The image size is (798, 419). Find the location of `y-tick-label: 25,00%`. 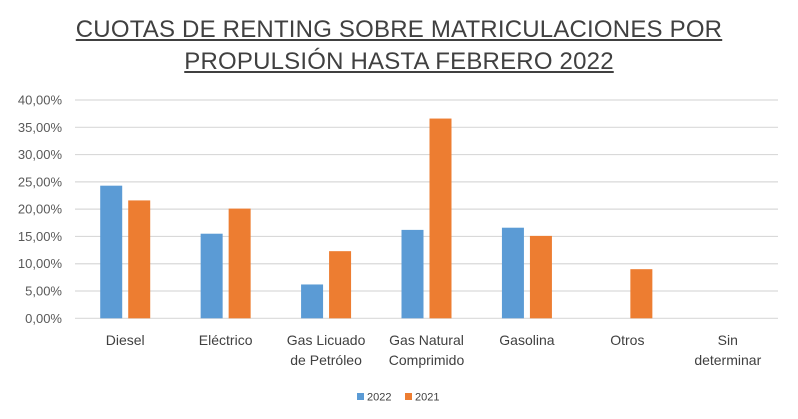

y-tick-label: 25,00% is located at coordinates (40, 181).